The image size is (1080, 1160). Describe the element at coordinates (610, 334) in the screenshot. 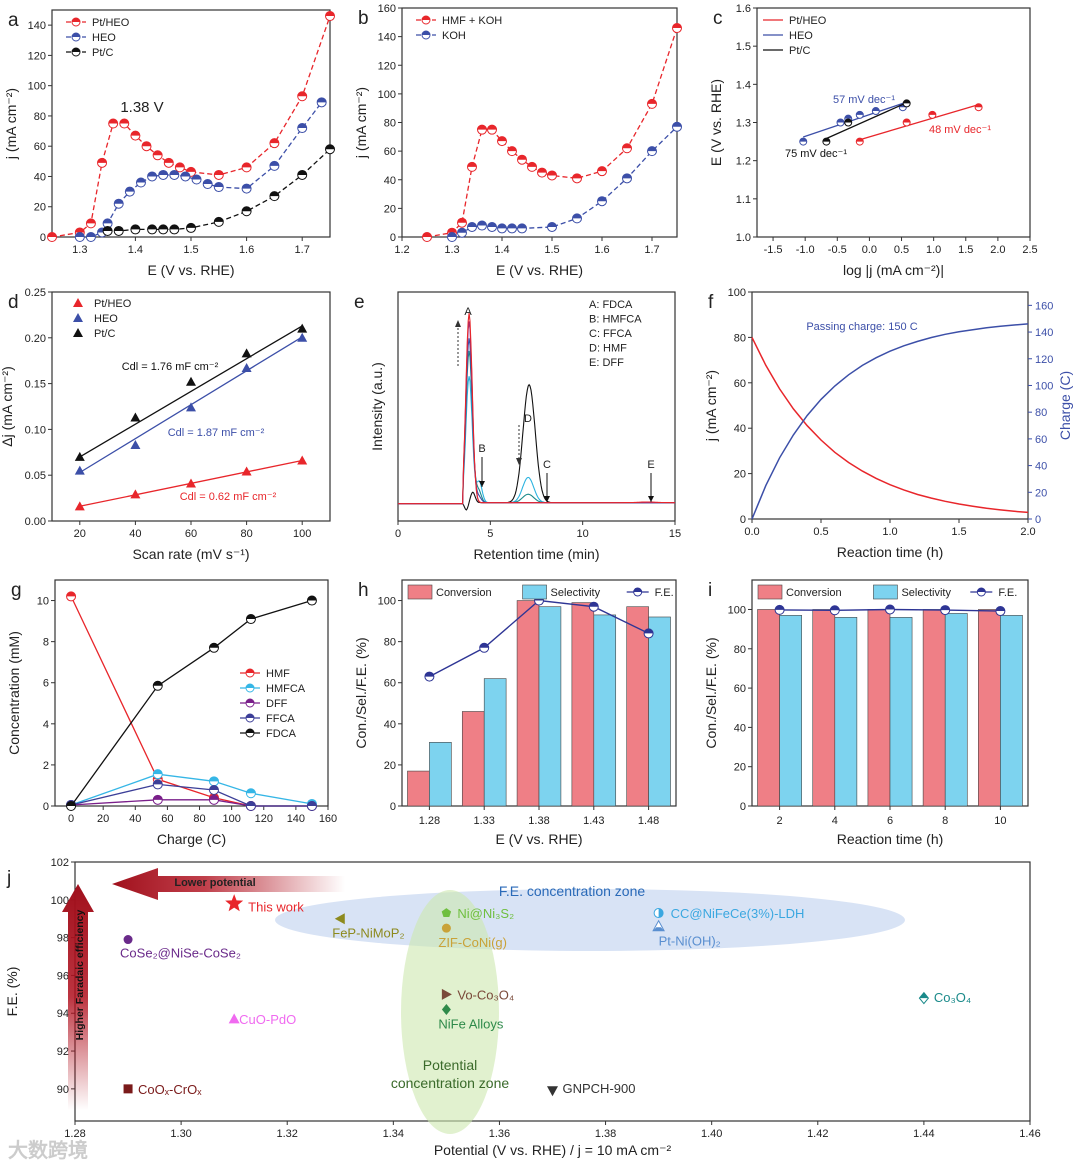

I see `peak-legend-item: C: FFCA` at that location.